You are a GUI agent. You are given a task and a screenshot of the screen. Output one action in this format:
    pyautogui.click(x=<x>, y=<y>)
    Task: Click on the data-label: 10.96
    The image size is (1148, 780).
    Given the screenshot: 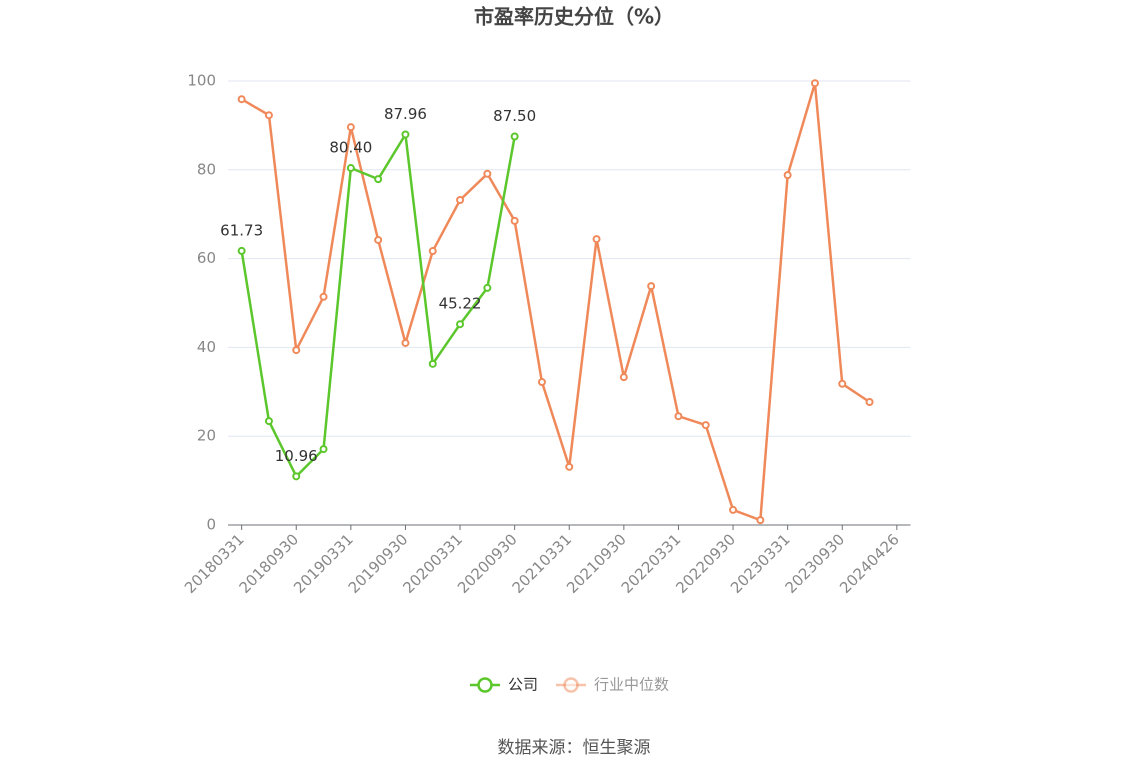 What is the action you would take?
    pyautogui.click(x=296, y=456)
    